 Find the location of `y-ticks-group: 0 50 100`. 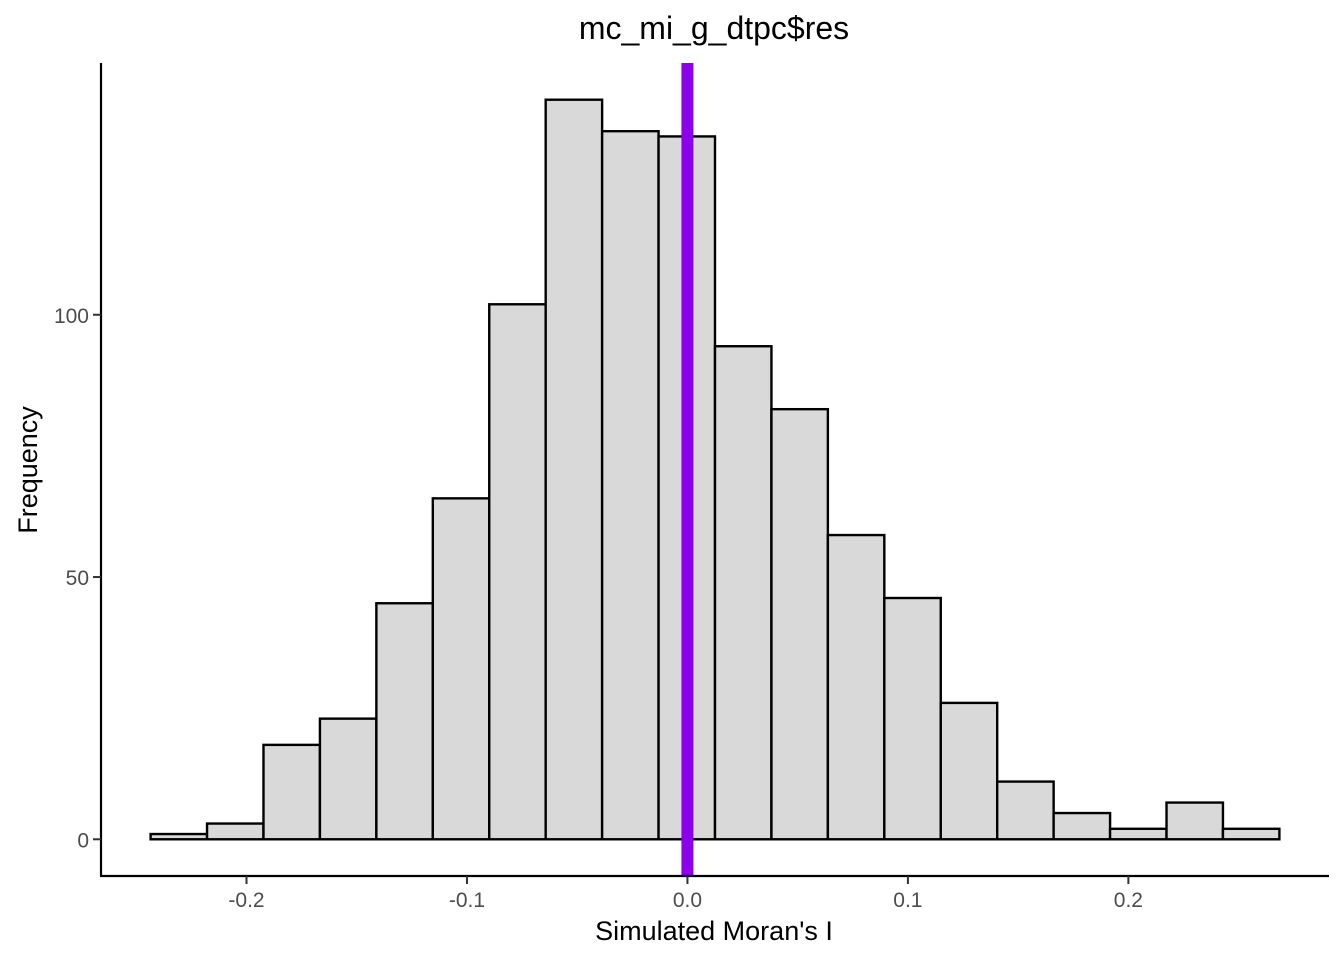

y-ticks-group: 0 50 100 is located at coordinates (77, 578).